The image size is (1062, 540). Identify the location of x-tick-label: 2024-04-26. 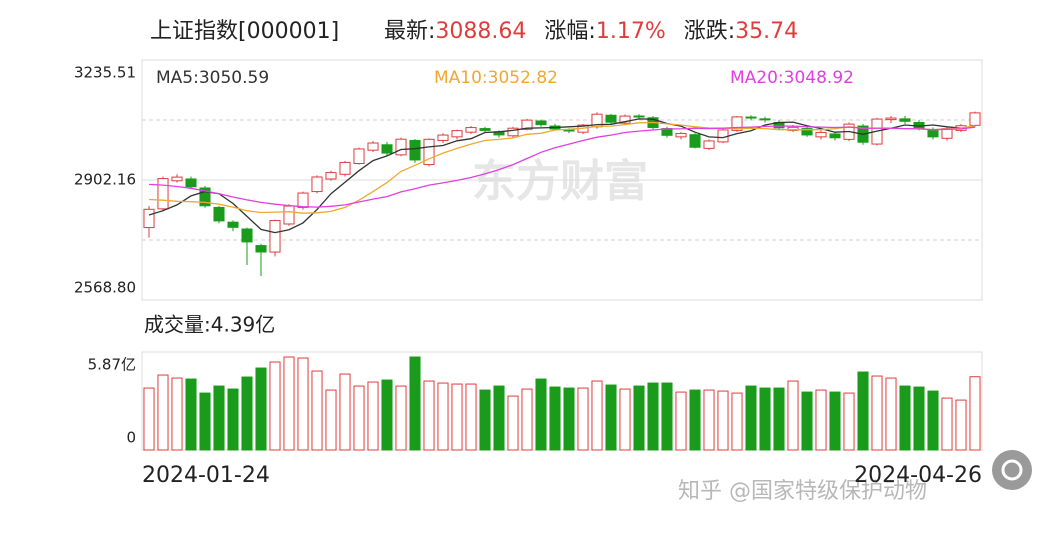
(918, 475).